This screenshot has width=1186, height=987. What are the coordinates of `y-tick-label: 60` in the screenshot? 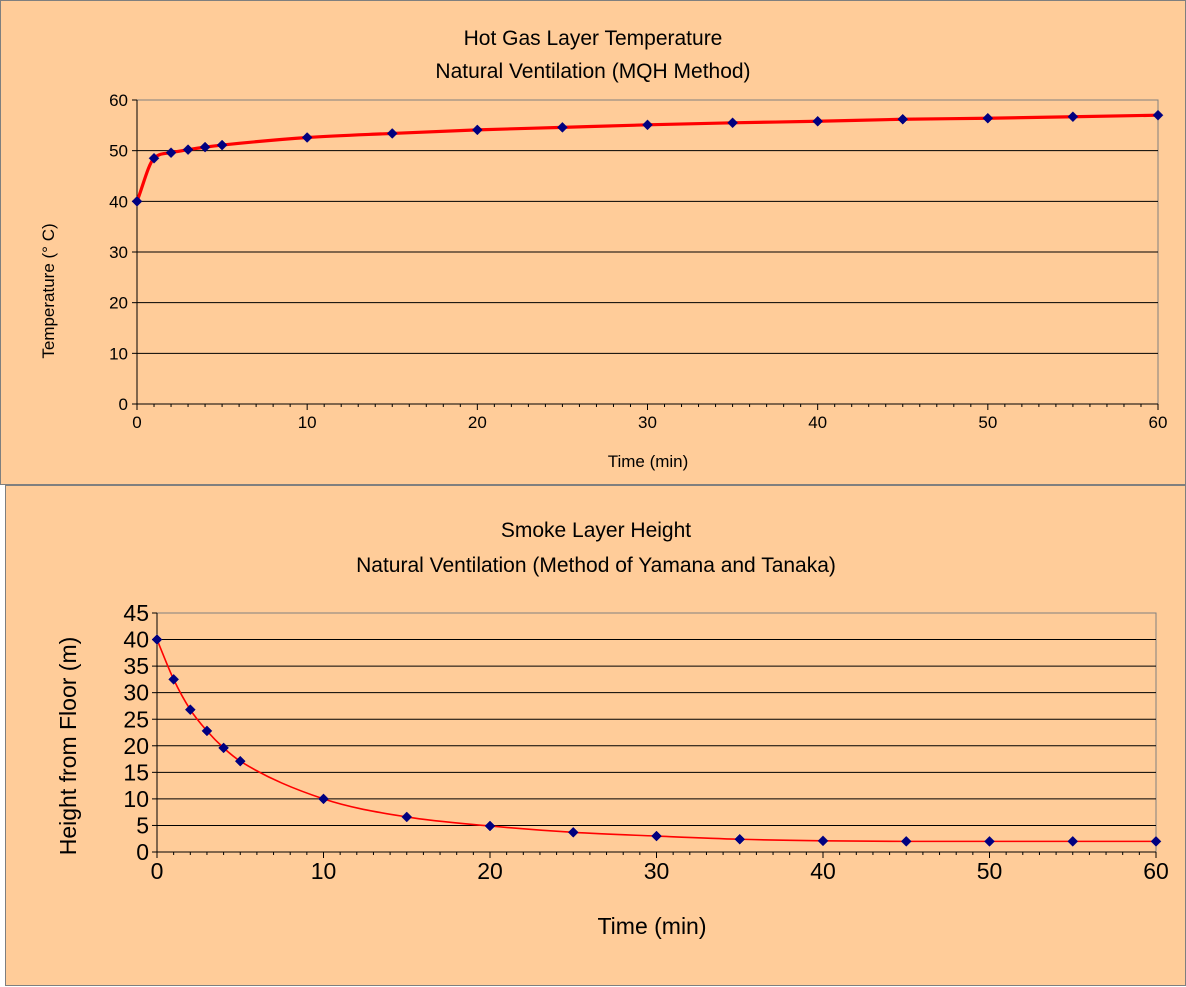 It's located at (118, 100).